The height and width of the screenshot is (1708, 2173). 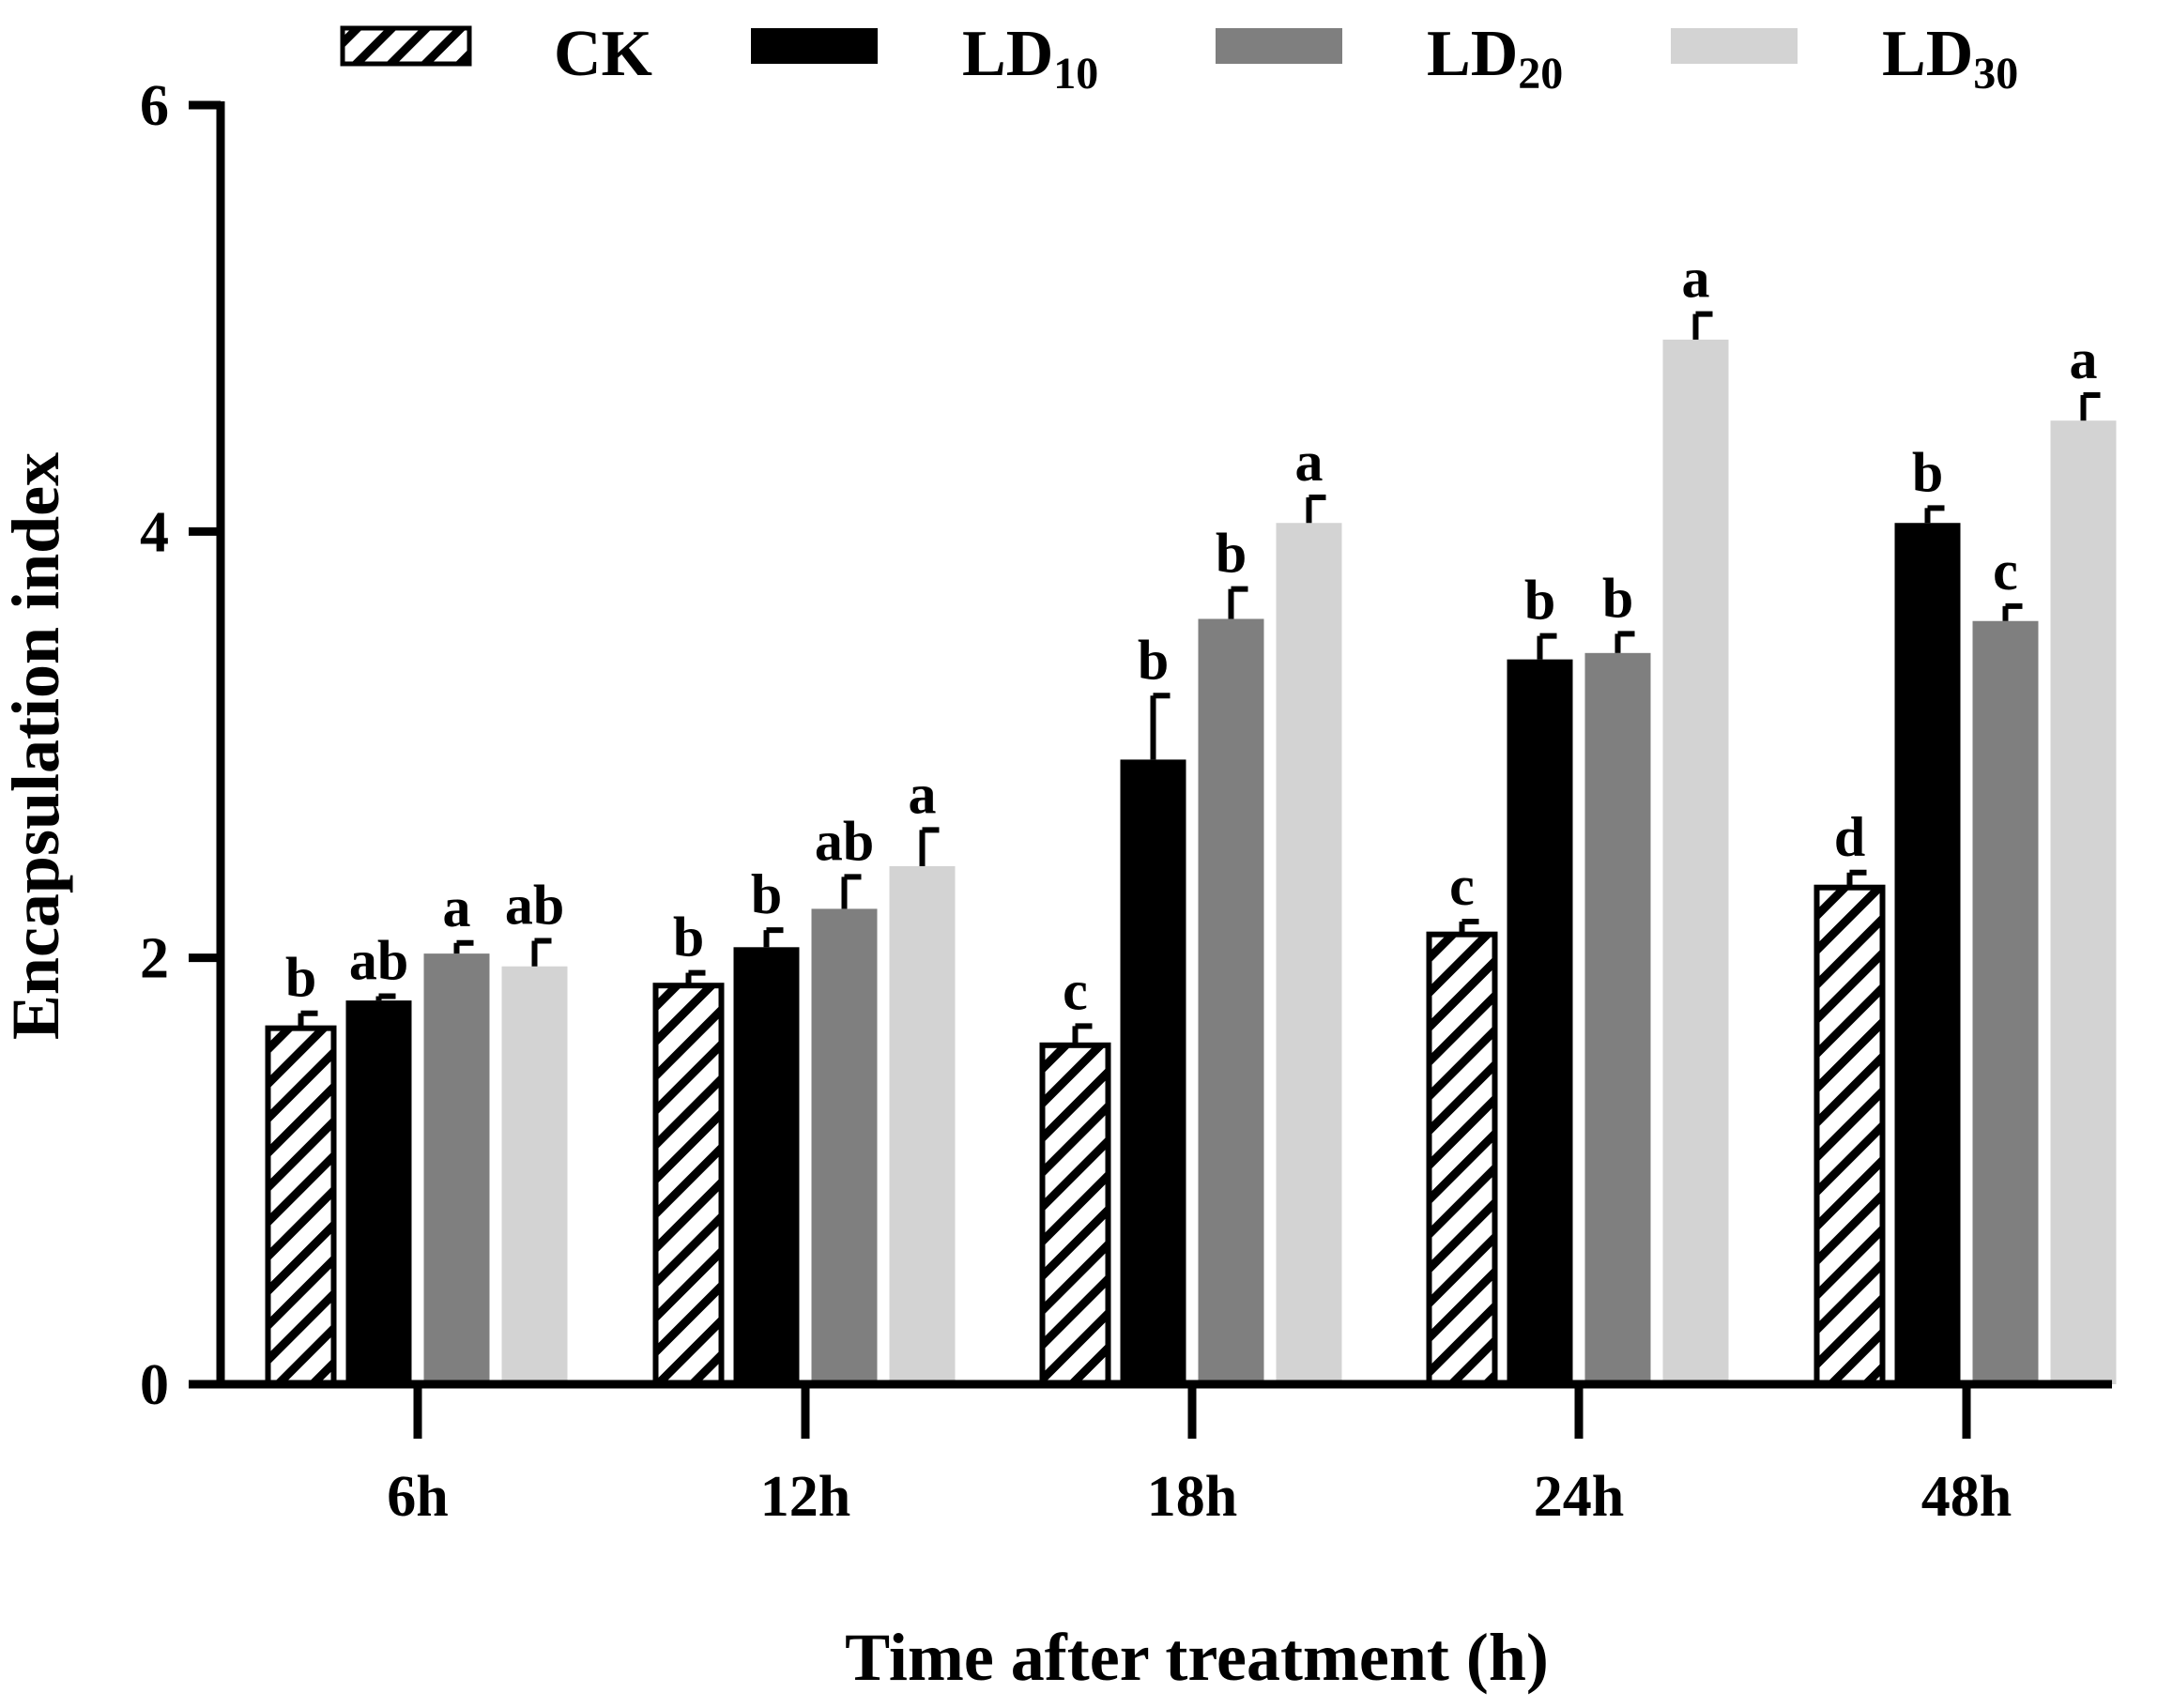 I want to click on legend-label-main: CK, so click(x=603, y=54).